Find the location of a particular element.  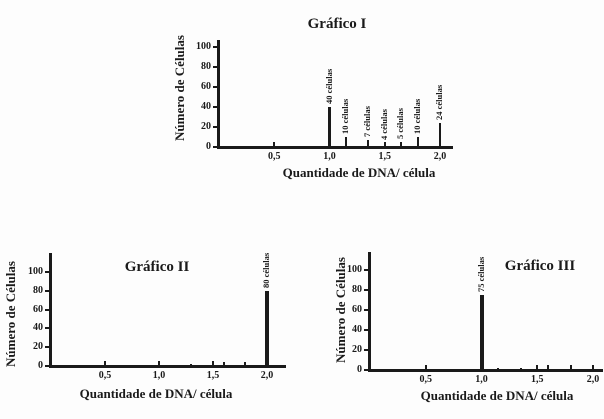

chart-title: Gráfico III is located at coordinates (540, 266).